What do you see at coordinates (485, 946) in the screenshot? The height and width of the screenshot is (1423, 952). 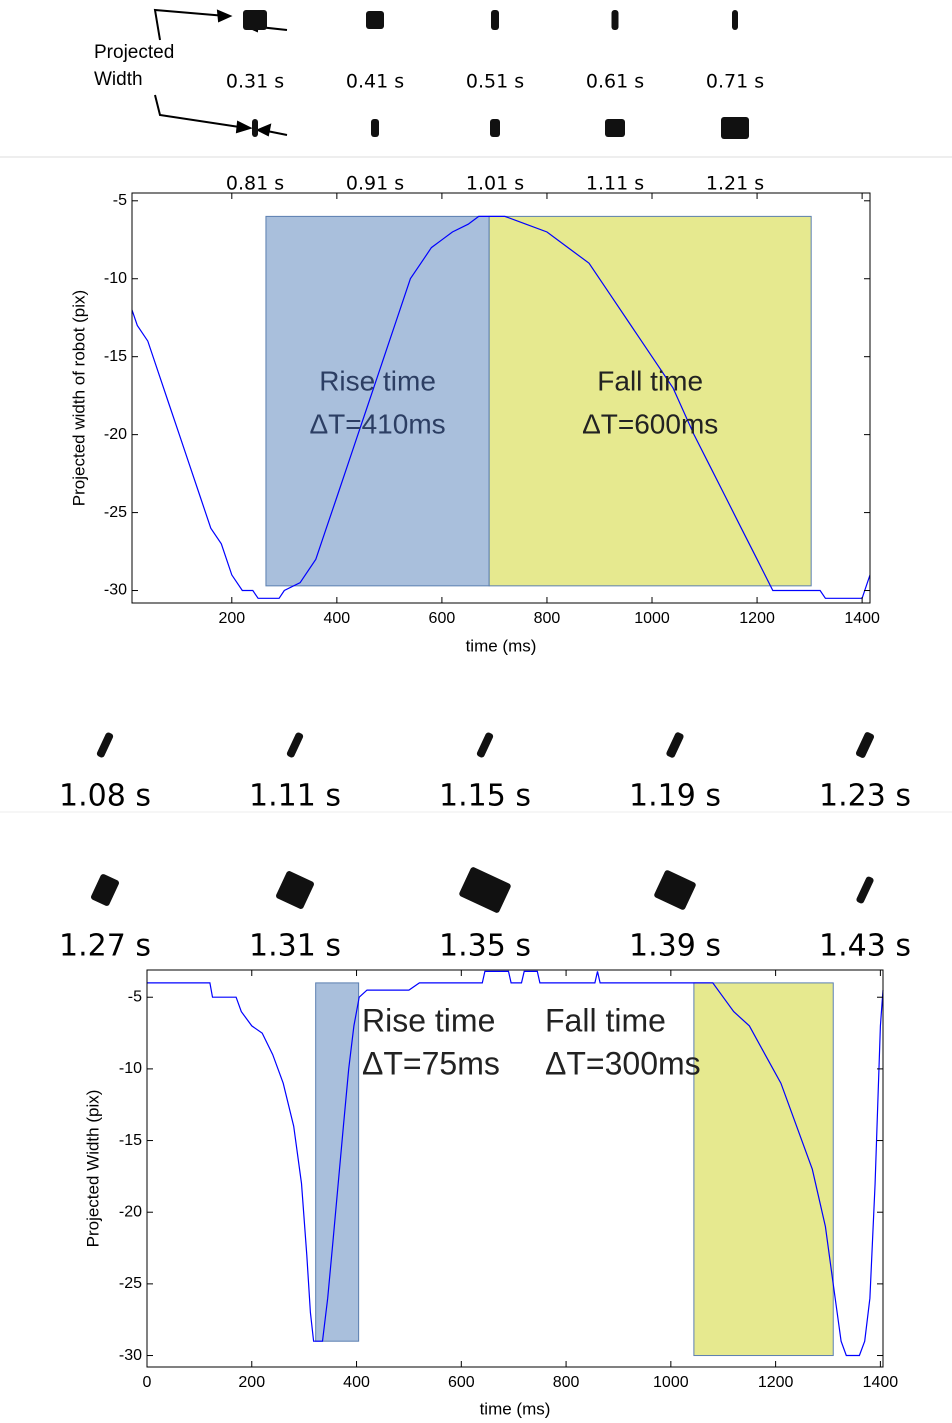 I see `frame-label: 1.35 s` at bounding box center [485, 946].